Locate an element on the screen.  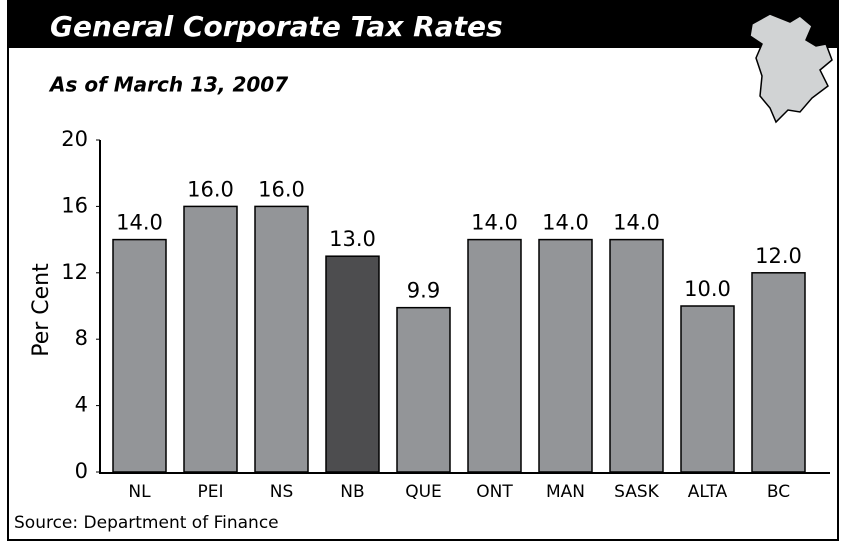
value-label: 13.0 is located at coordinates (352, 239).